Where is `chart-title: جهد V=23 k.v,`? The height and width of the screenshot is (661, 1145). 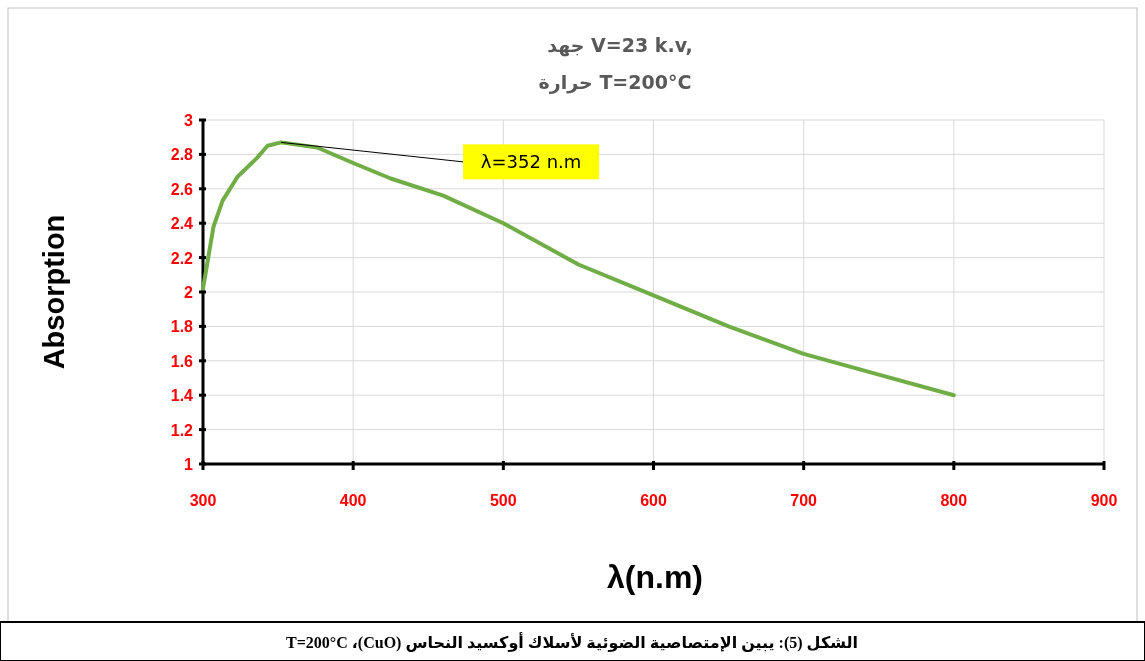 chart-title: جهد V=23 k.v, is located at coordinates (620, 45).